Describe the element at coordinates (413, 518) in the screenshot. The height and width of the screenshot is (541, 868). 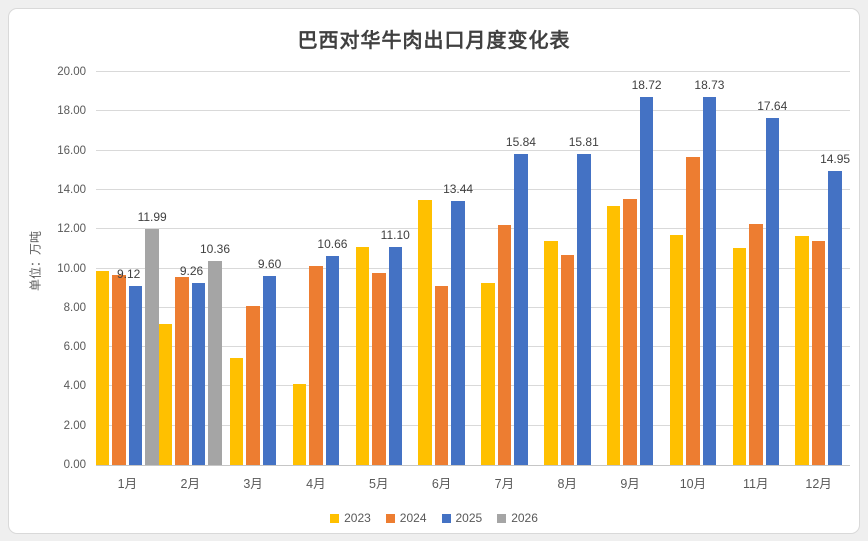
I see `legend-label: 2024` at that location.